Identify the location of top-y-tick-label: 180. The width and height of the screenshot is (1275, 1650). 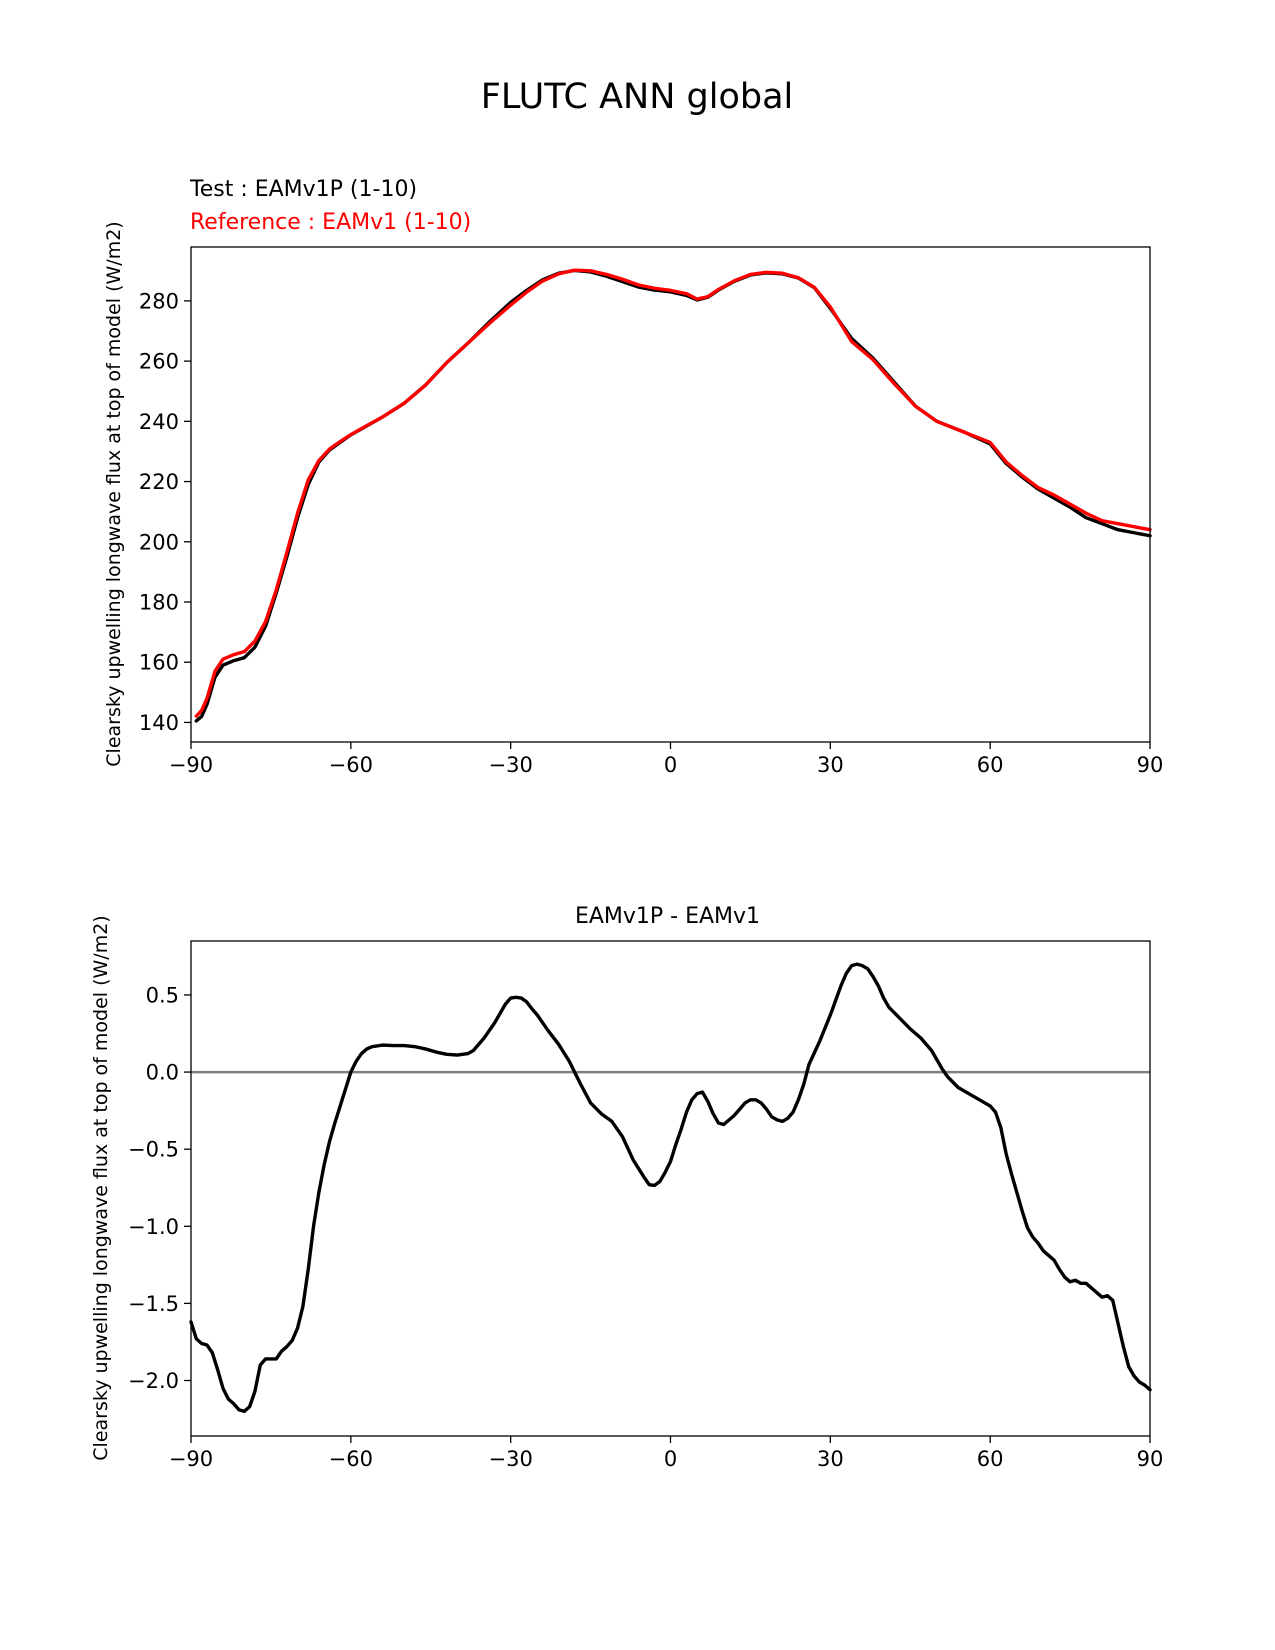
(159, 602).